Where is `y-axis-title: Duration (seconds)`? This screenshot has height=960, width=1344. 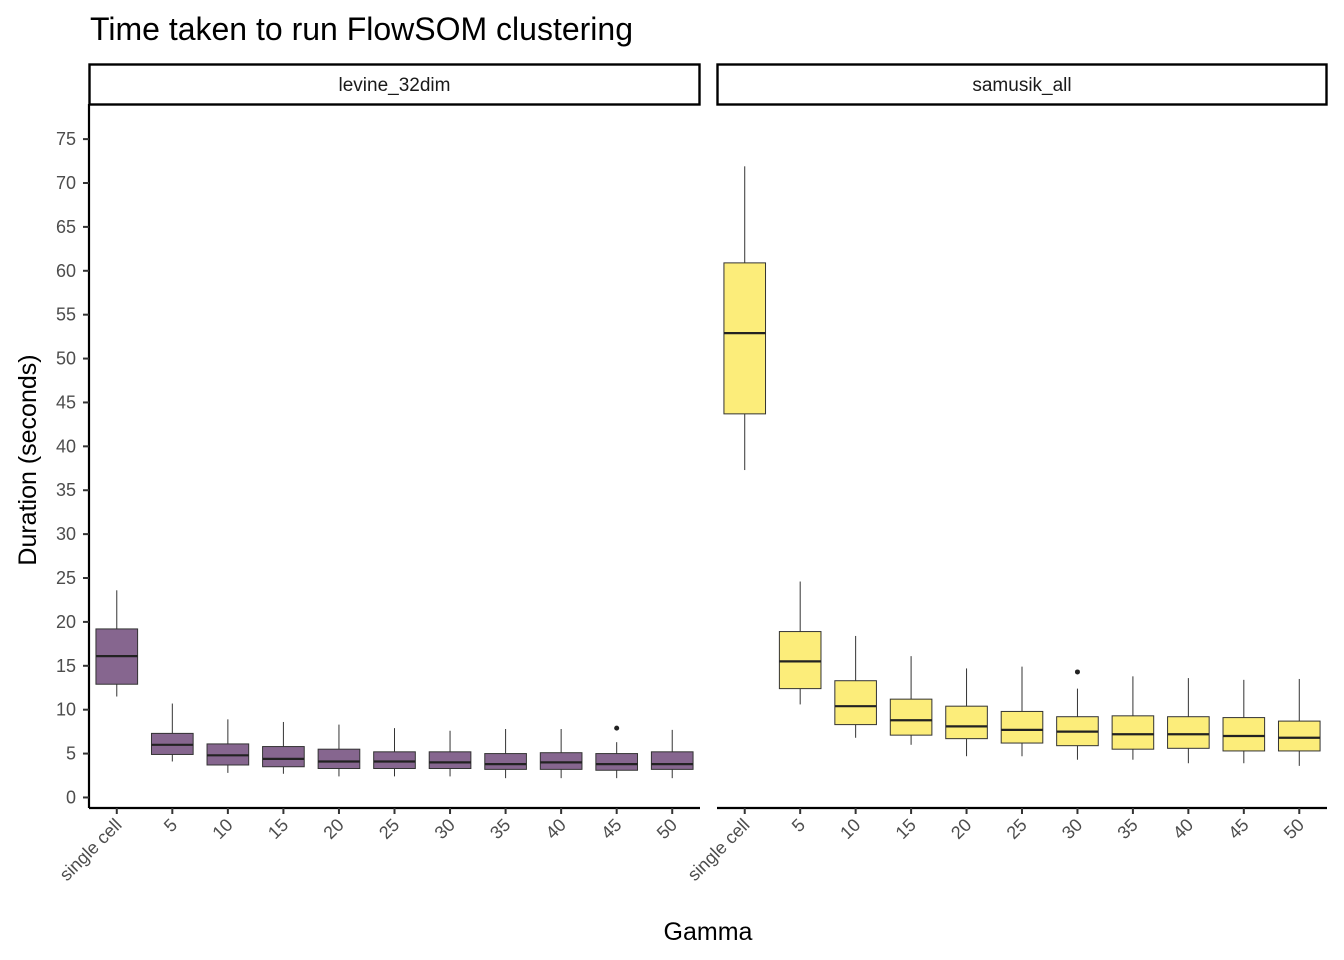
y-axis-title: Duration (seconds) is located at coordinates (28, 459).